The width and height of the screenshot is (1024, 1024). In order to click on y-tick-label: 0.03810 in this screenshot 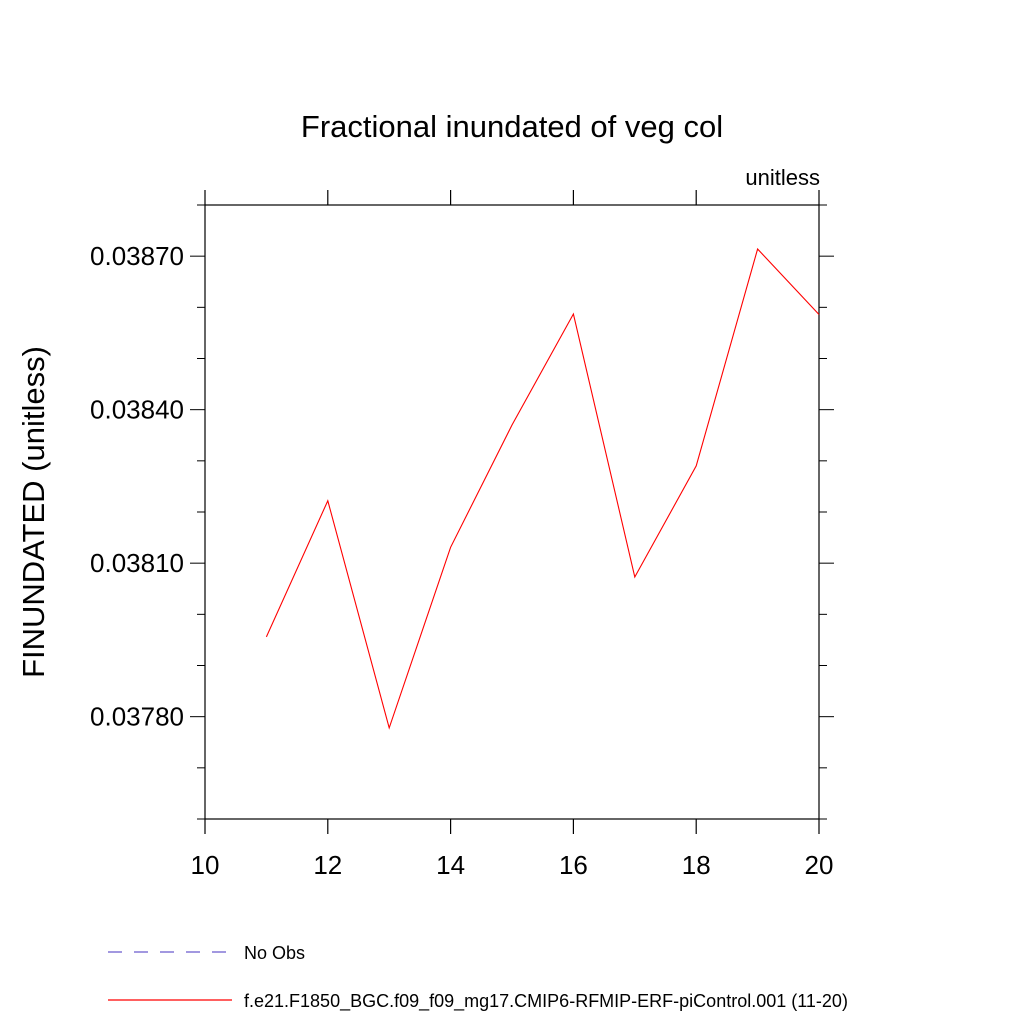, I will do `click(137, 563)`.